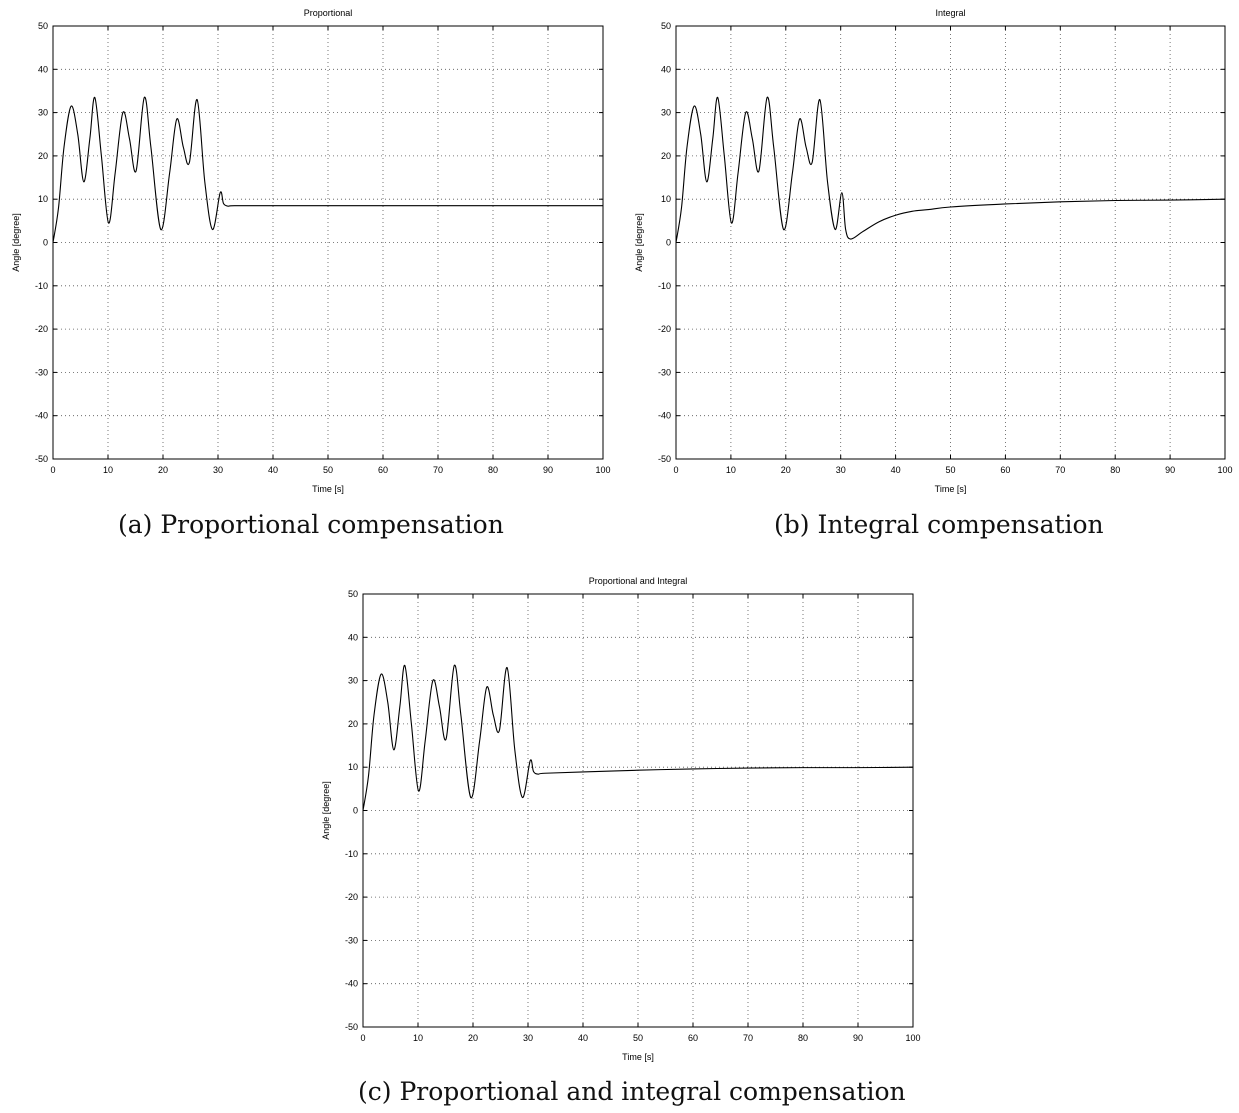 This screenshot has height=1113, width=1239. What do you see at coordinates (328, 13) in the screenshot?
I see `chart-title: Proportional` at bounding box center [328, 13].